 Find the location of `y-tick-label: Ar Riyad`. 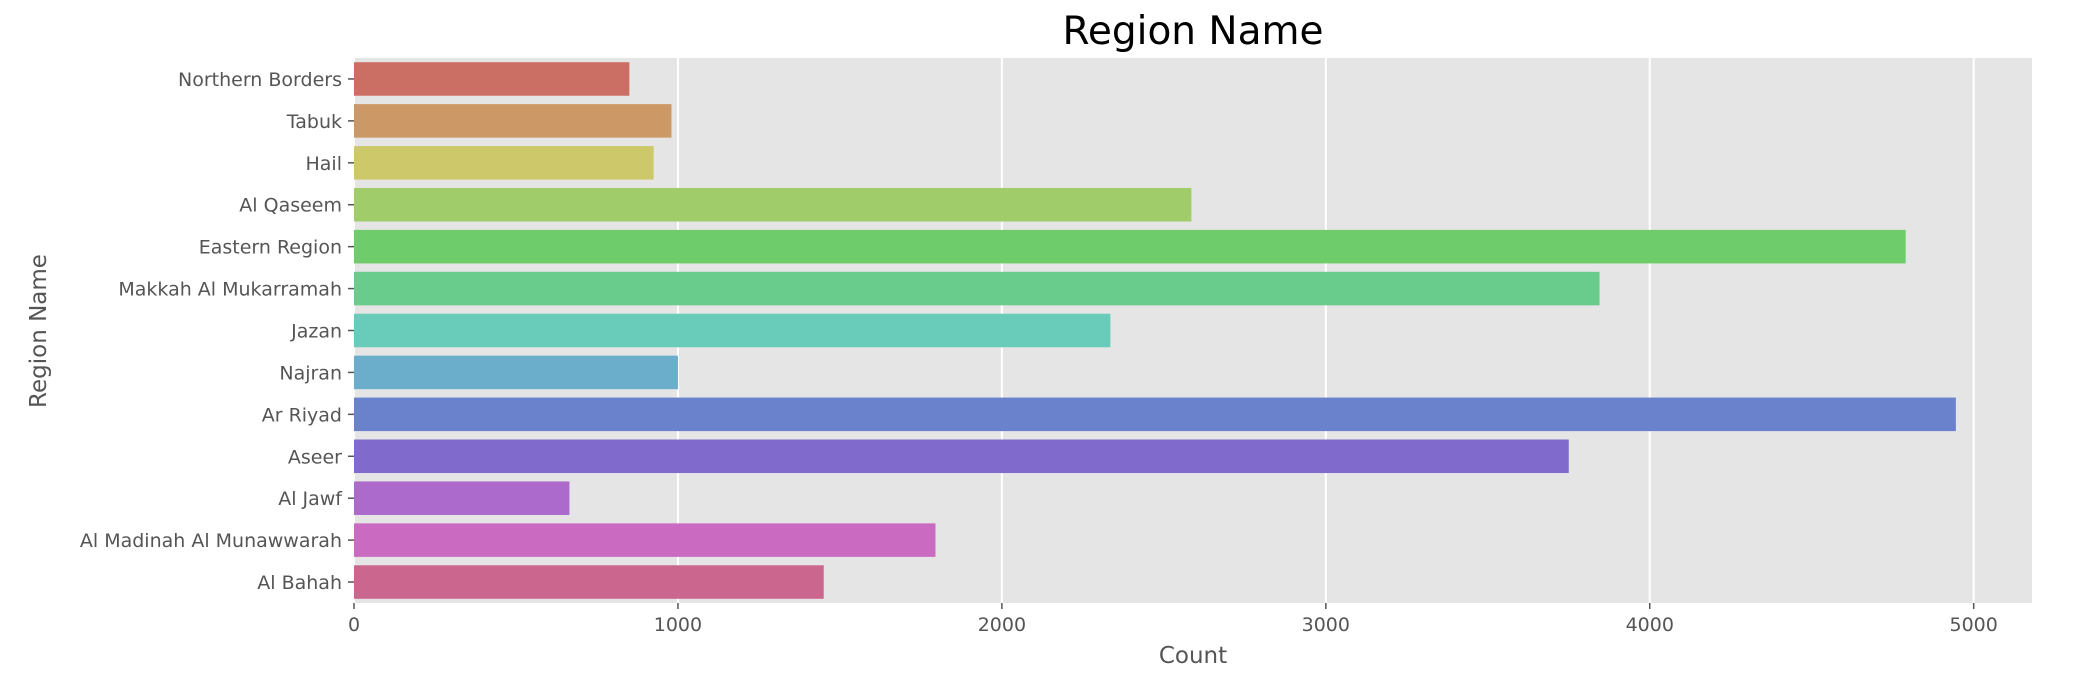

y-tick-label: Ar Riyad is located at coordinates (302, 415).